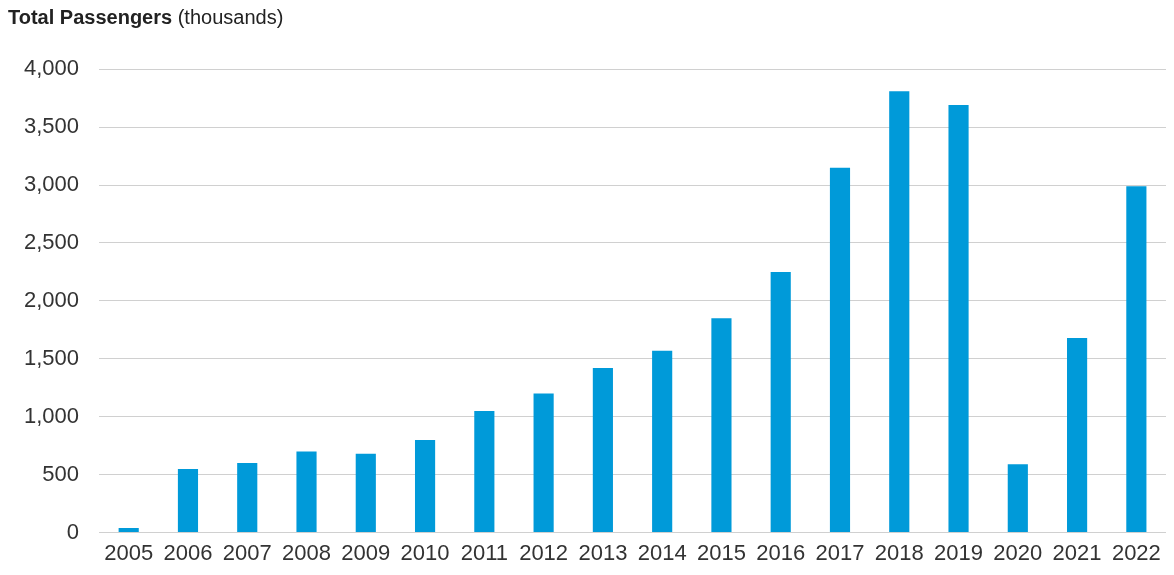 The height and width of the screenshot is (575, 1174). What do you see at coordinates (90, 17) in the screenshot?
I see `chart-title: Total Passengers` at bounding box center [90, 17].